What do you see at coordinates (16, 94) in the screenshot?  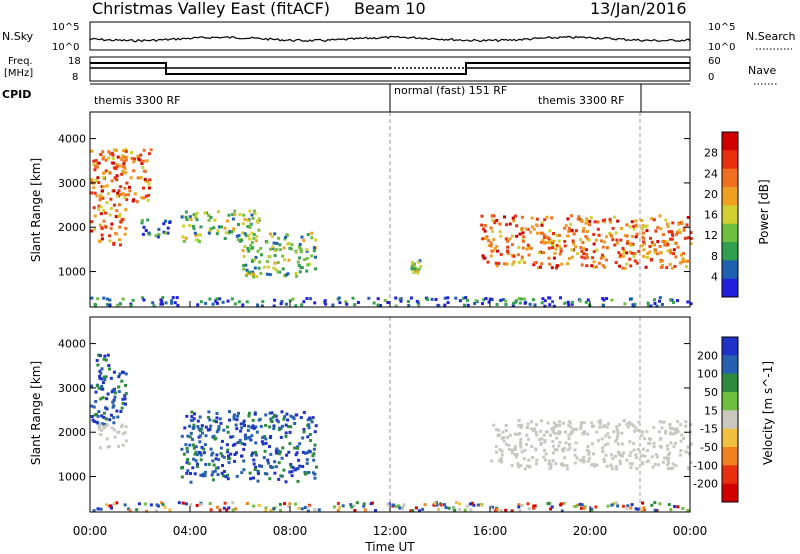 I see `cpid-label: CPID` at bounding box center [16, 94].